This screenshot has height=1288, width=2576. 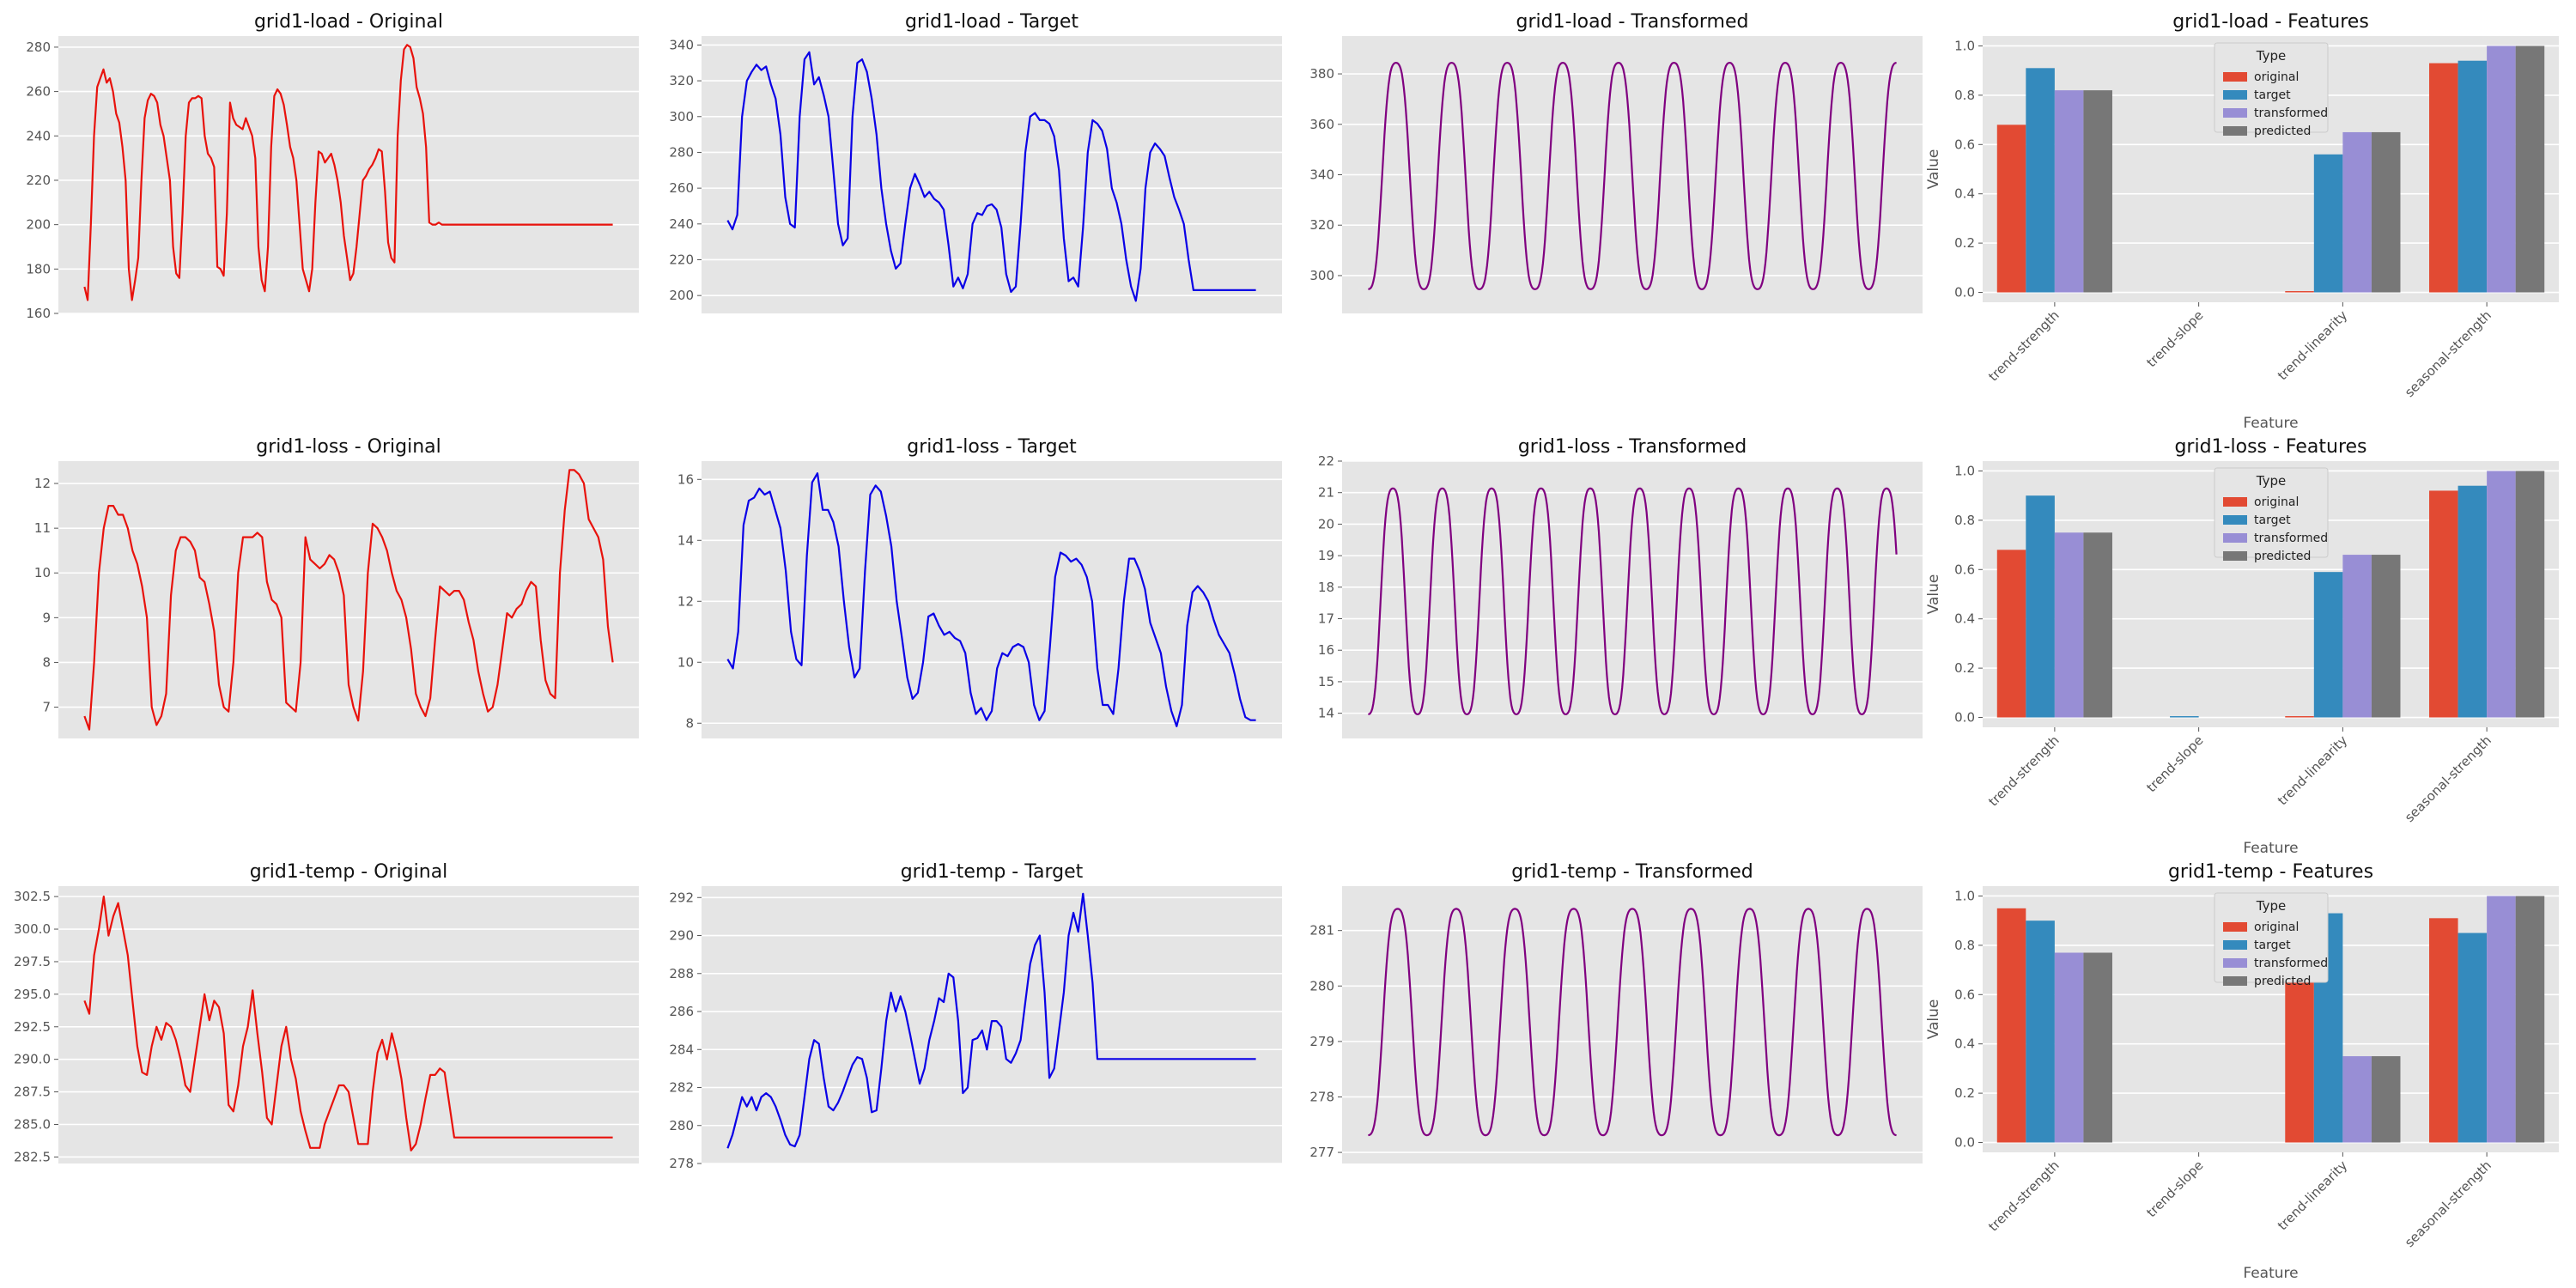 I want to click on y-tick-label: 7, so click(x=46, y=707).